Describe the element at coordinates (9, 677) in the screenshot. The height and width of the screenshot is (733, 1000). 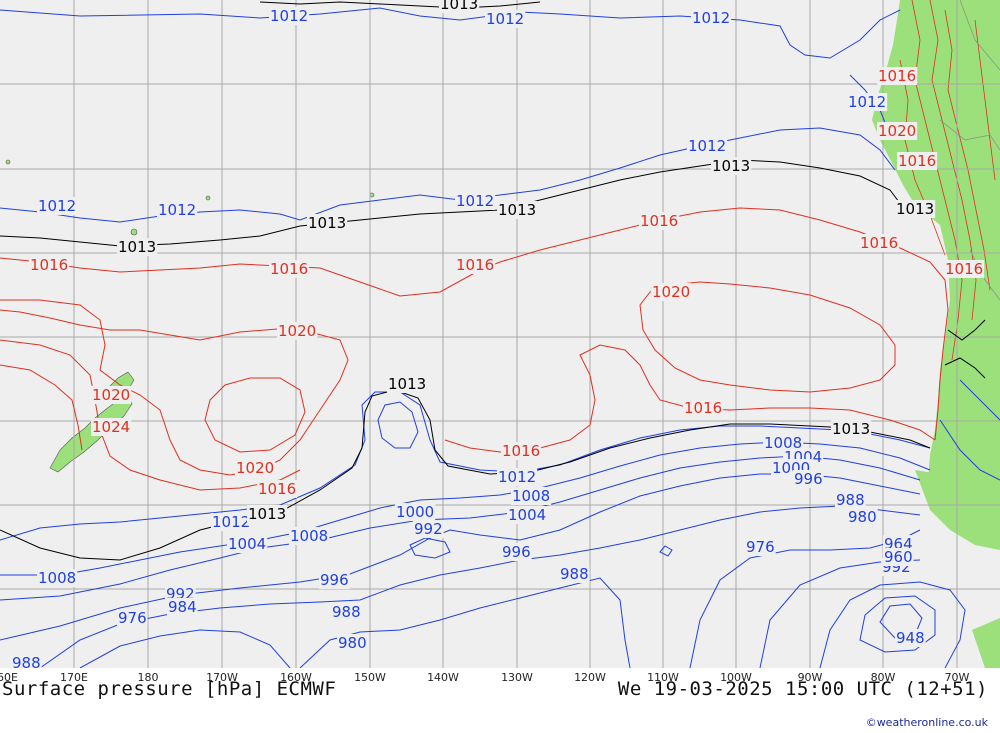
I see `longitude-label: 160E` at that location.